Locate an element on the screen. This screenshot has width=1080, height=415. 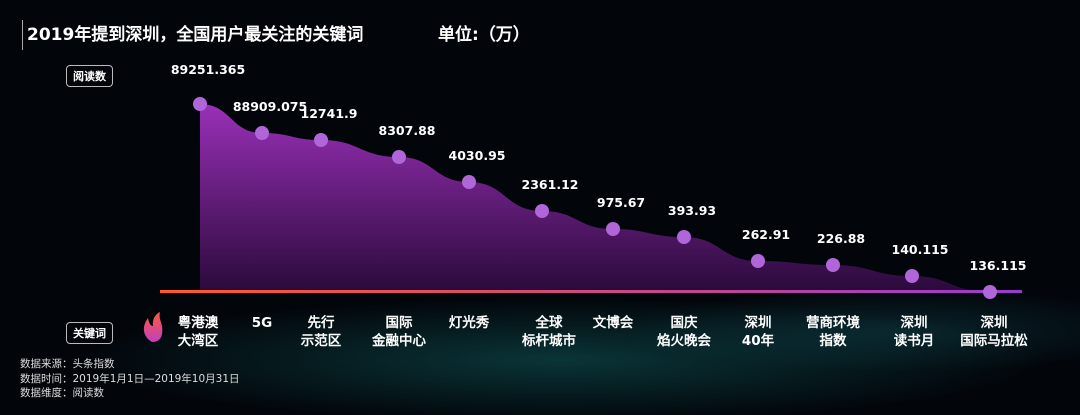
category-label: 深圳 读书月 is located at coordinates (914, 332).